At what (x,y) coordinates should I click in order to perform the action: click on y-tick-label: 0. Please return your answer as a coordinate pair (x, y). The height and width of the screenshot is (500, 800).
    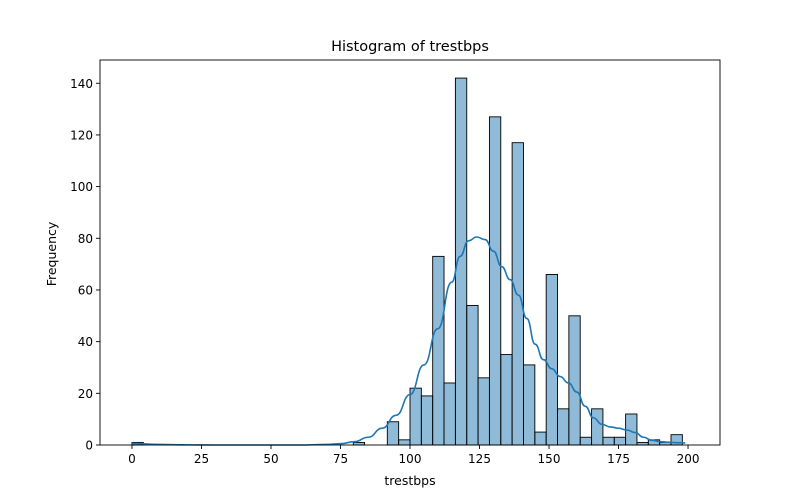
    Looking at the image, I should click on (89, 446).